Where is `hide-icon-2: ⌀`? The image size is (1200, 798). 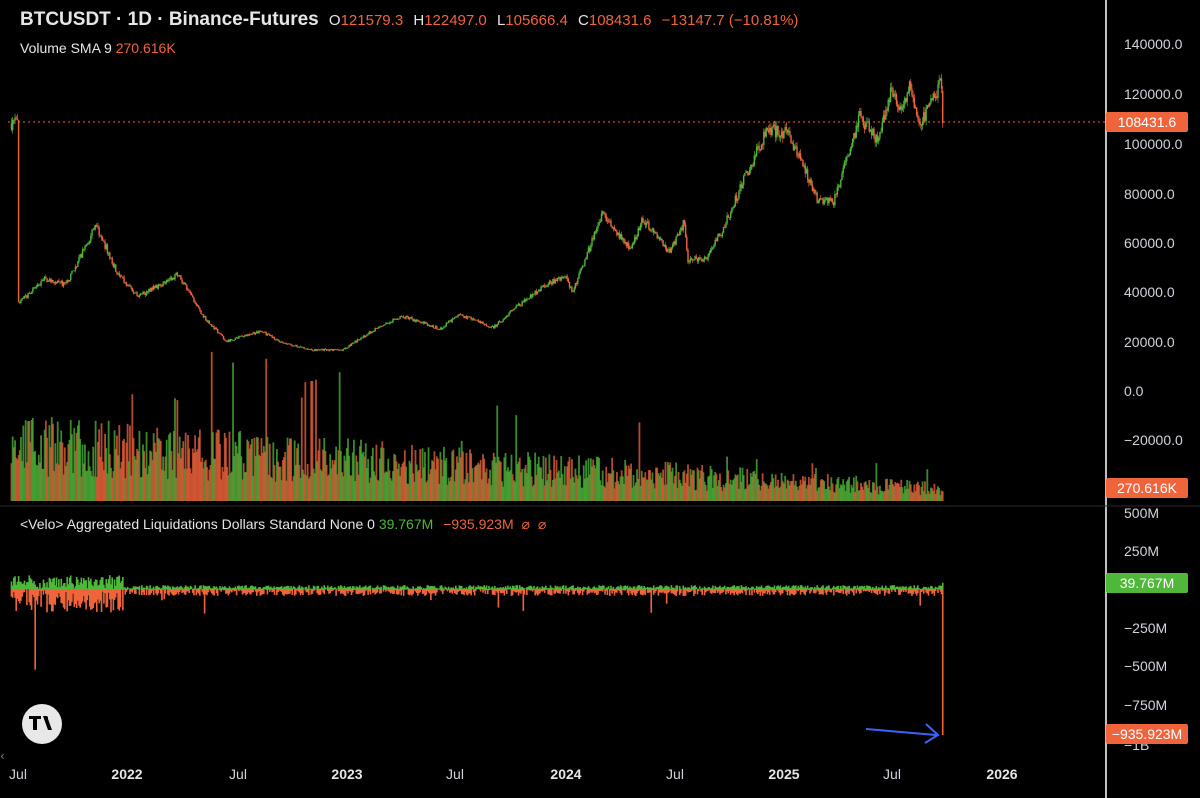 hide-icon-2: ⌀ is located at coordinates (542, 524).